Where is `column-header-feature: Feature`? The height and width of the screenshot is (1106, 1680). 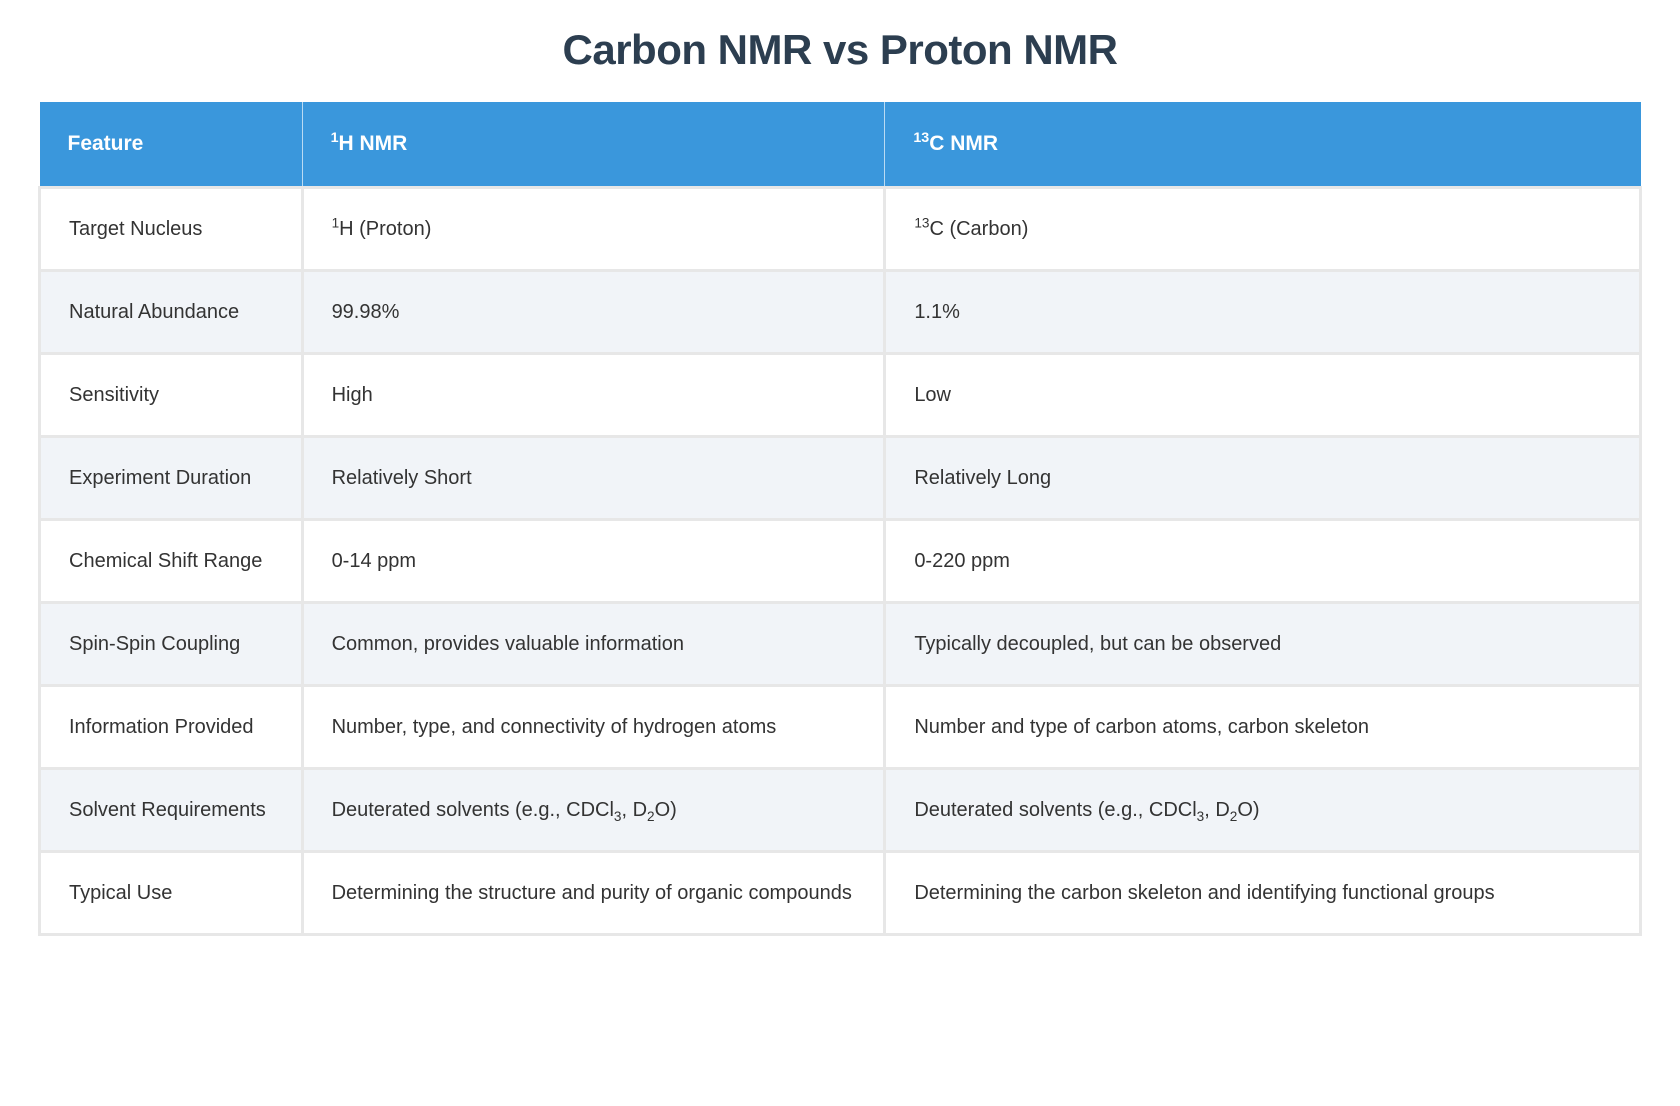
column-header-feature: Feature is located at coordinates (171, 145).